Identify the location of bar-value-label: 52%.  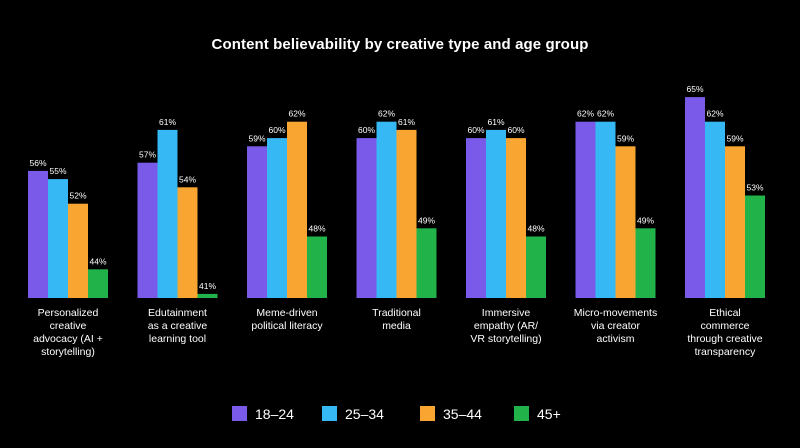
(77, 196).